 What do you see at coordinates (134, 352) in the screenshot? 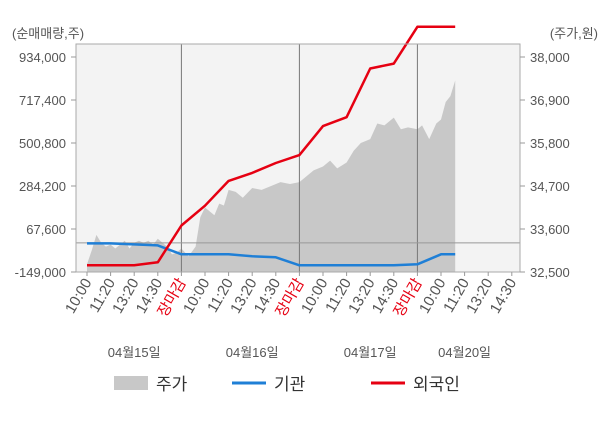
I see `date-label: 04월15일` at bounding box center [134, 352].